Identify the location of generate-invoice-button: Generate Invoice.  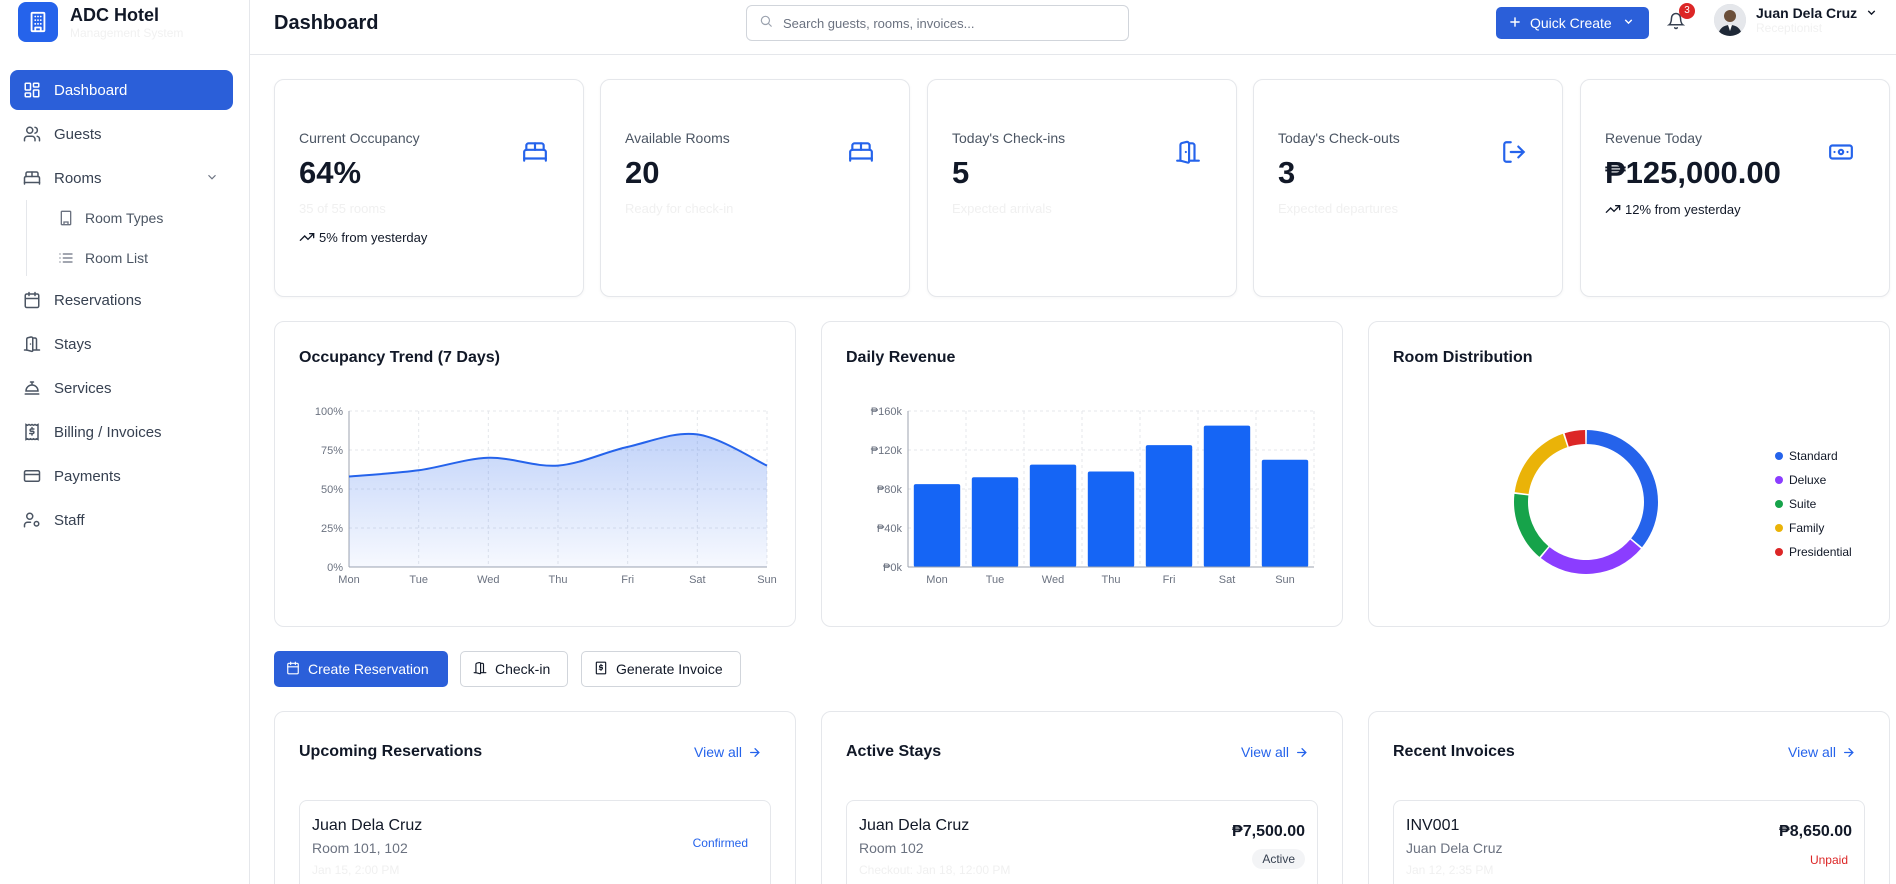
(661, 669).